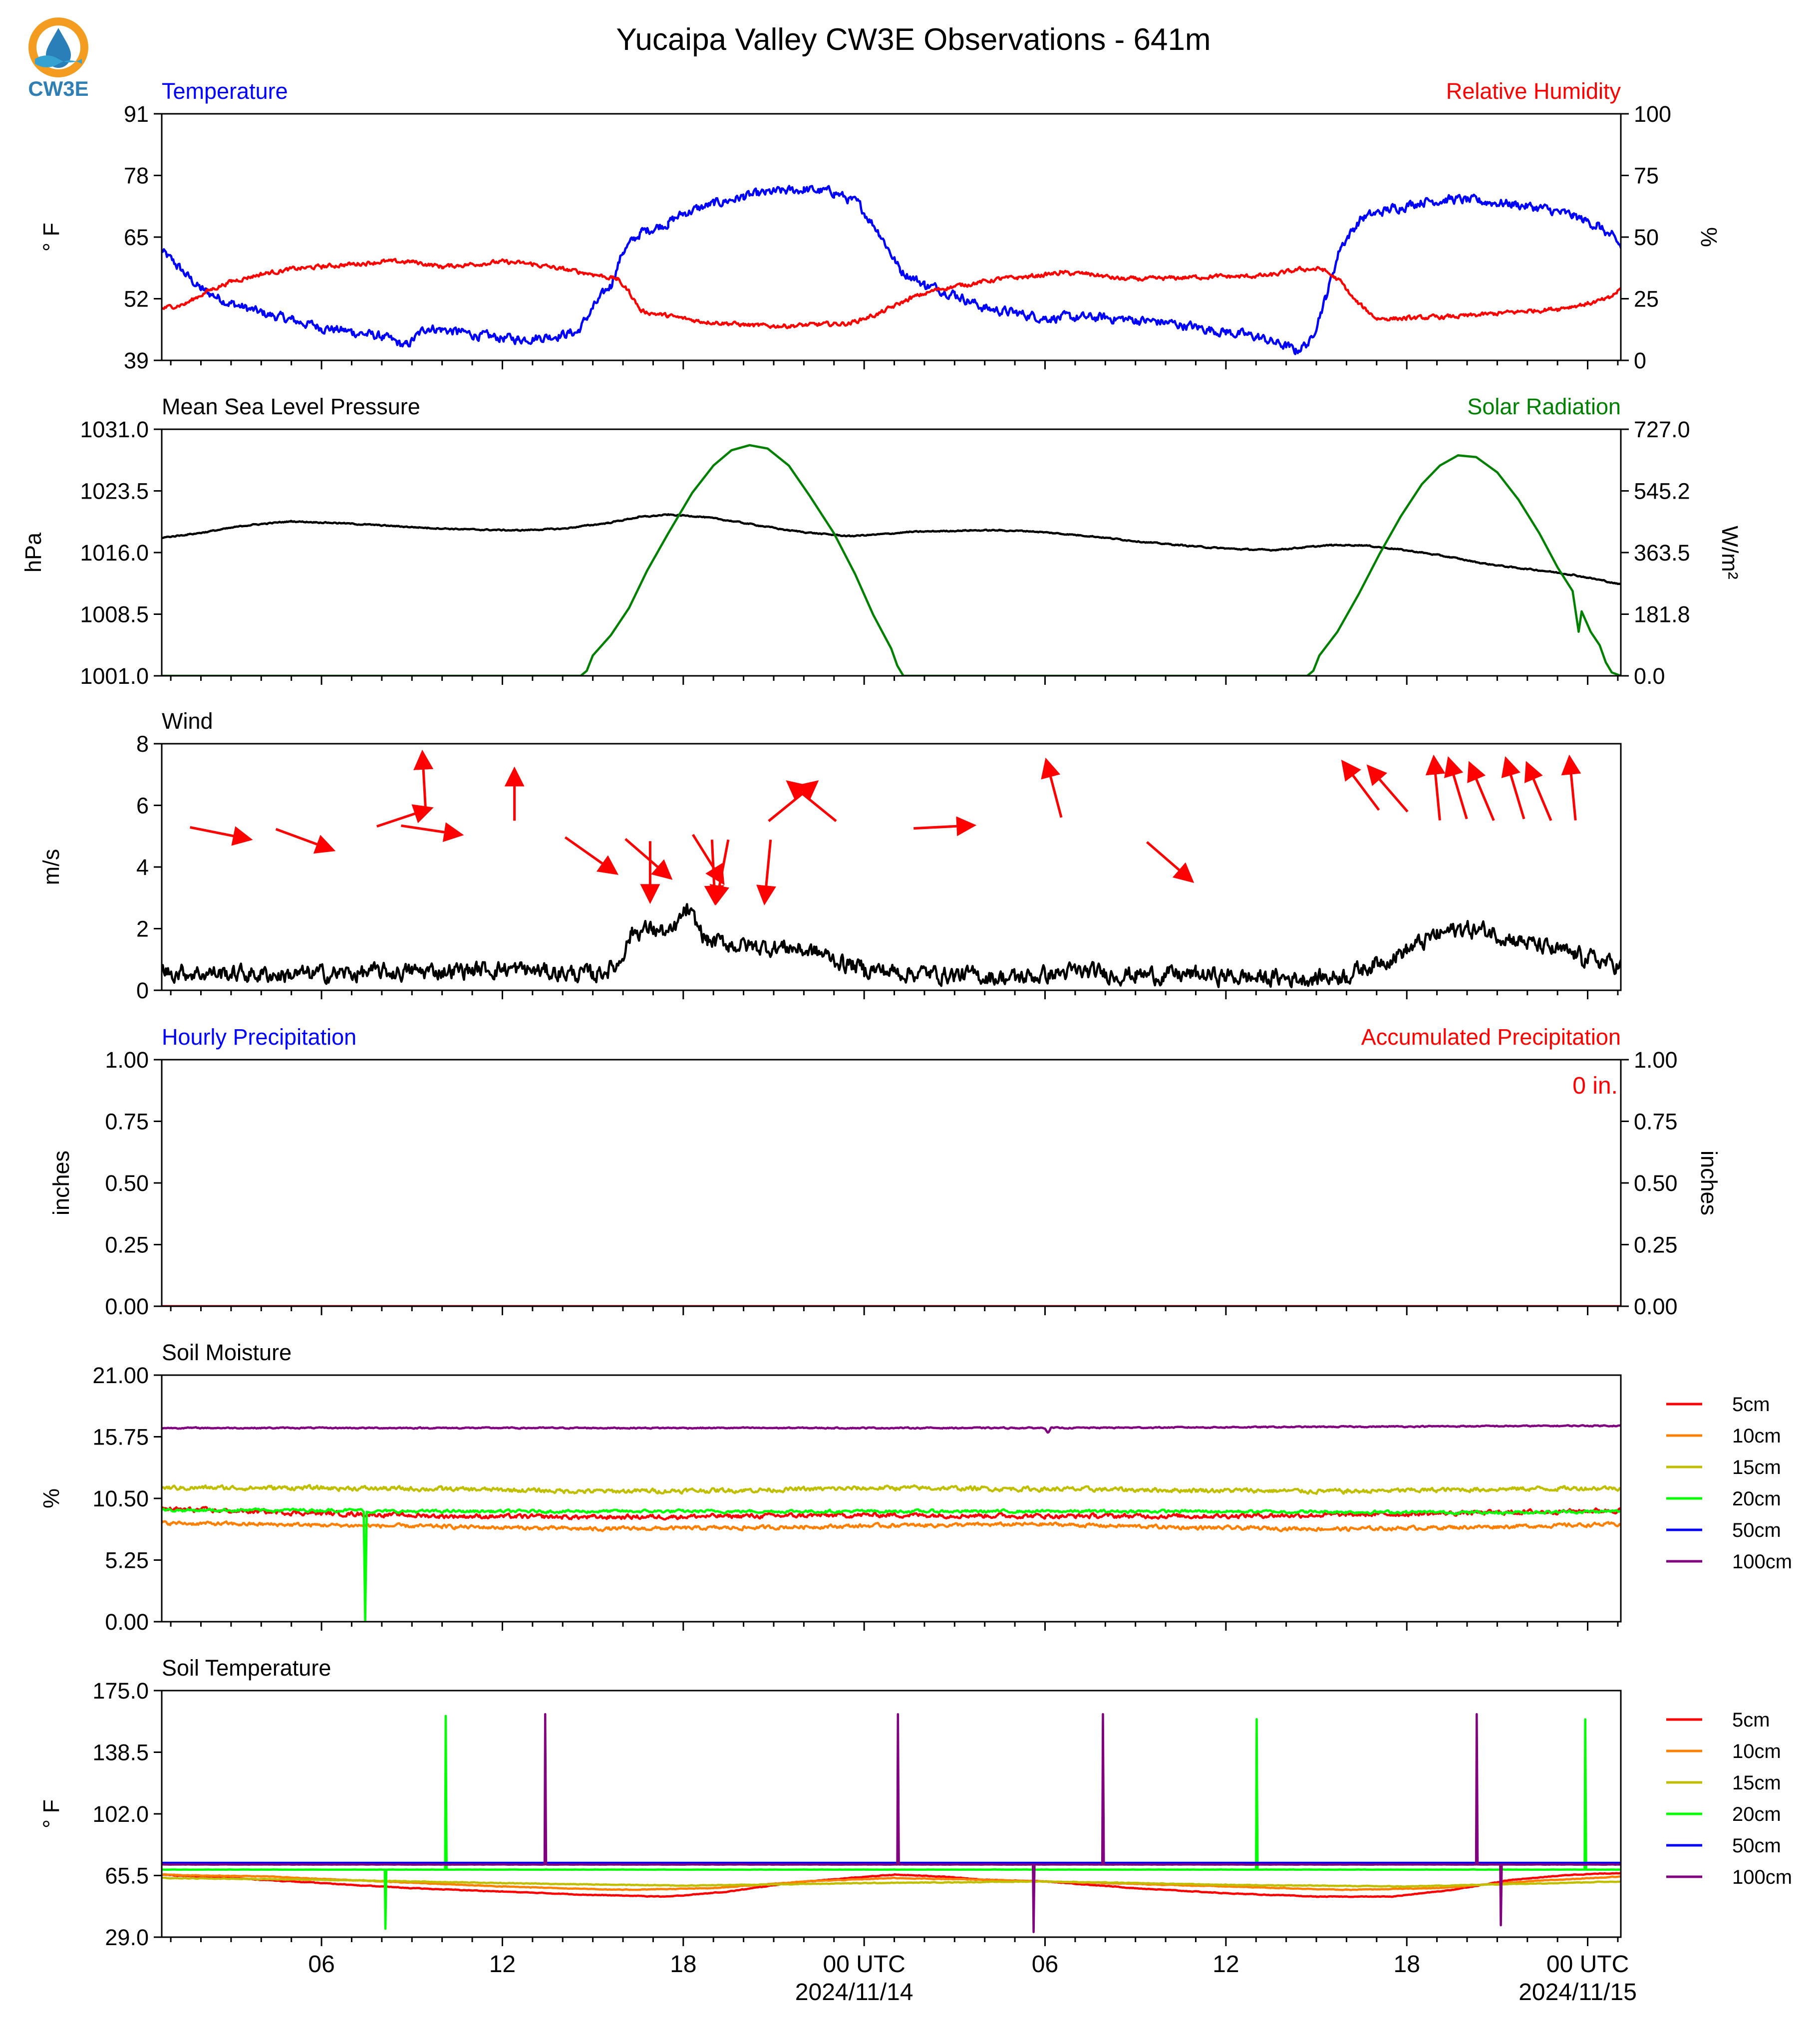 Image resolution: width=1820 pixels, height=2028 pixels. Describe the element at coordinates (1756, 1530) in the screenshot. I see `legend-label: 50cm` at that location.